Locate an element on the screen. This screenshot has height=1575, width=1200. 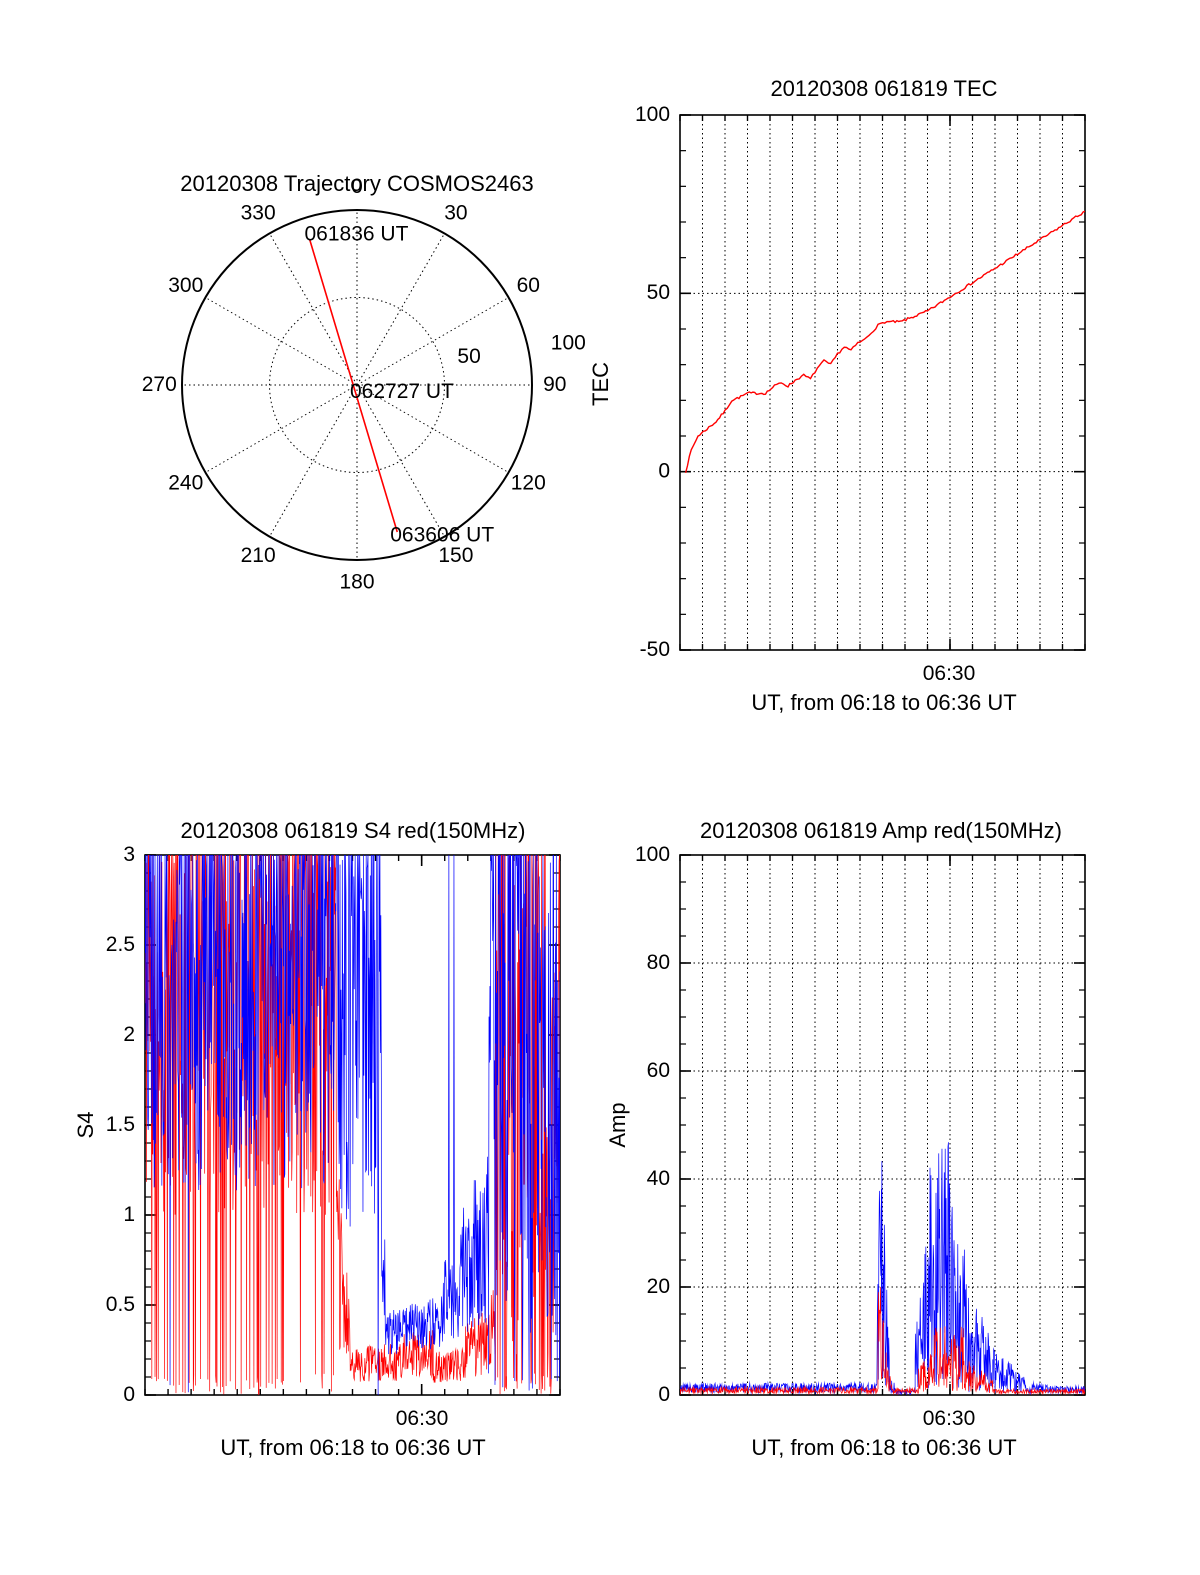
tec-chart-title: 20120308 061819 TEC is located at coordinates (884, 88).